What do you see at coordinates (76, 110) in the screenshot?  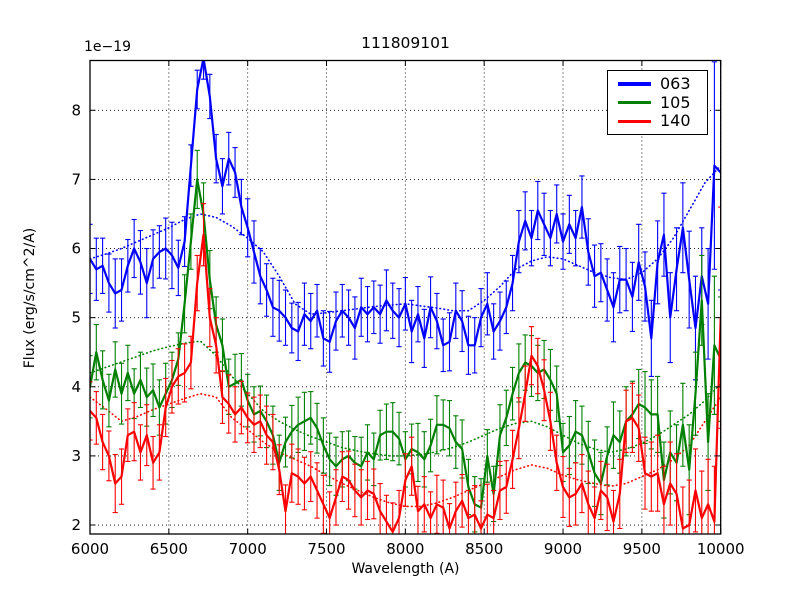 I see `y-tick-label: 8` at bounding box center [76, 110].